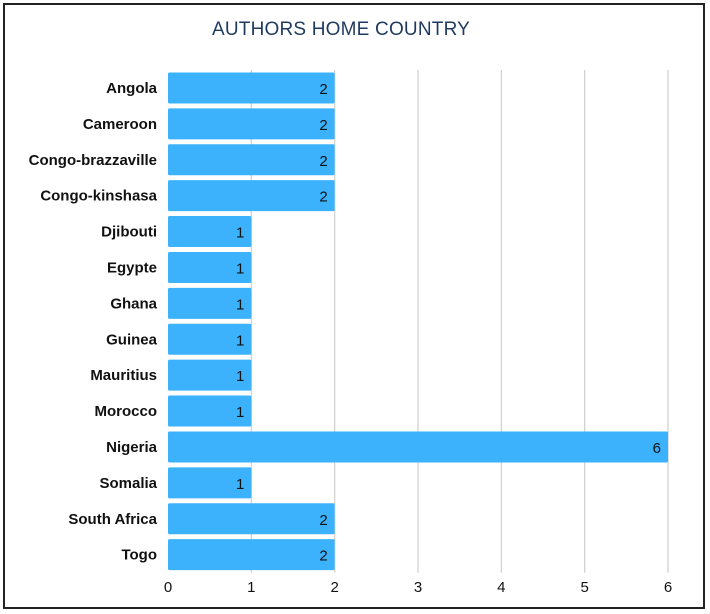  Describe the element at coordinates (341, 29) in the screenshot. I see `chart-title: AUTHORS HOME COUNTRY` at that location.